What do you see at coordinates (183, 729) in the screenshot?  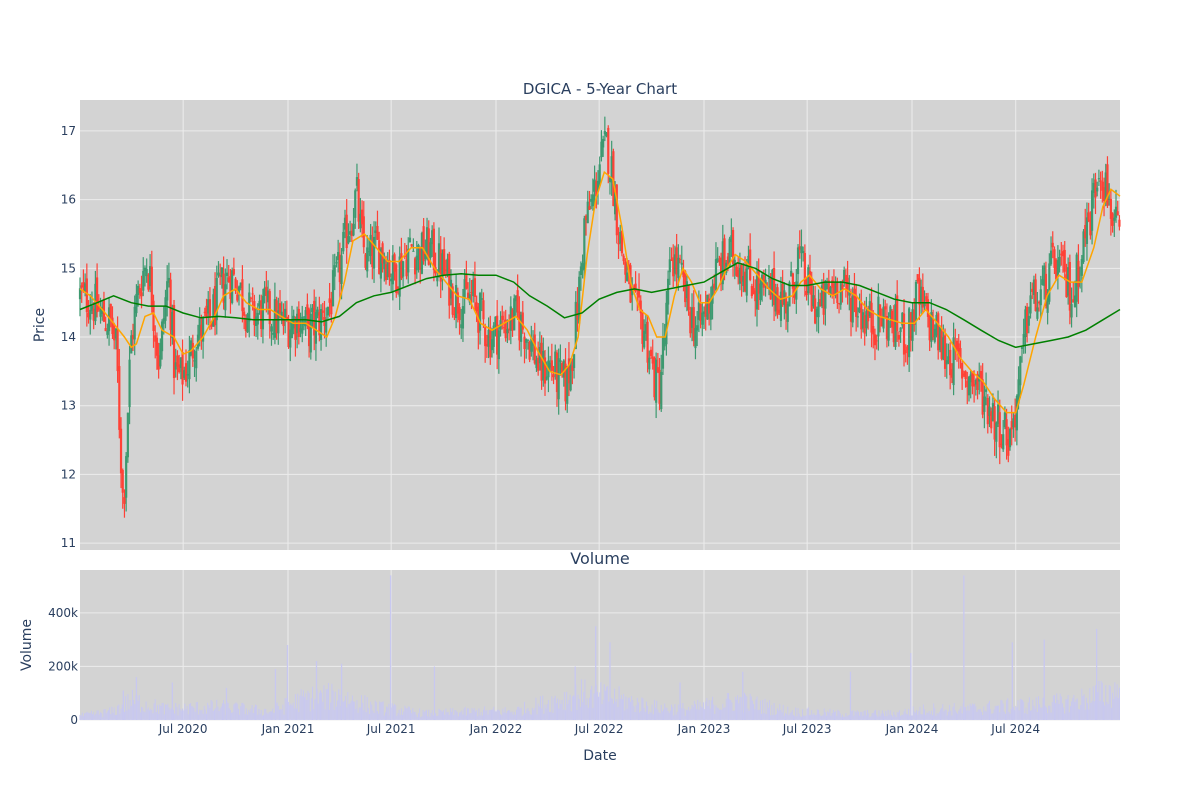 I see `volume-x-tick-label: Jul 2020` at bounding box center [183, 729].